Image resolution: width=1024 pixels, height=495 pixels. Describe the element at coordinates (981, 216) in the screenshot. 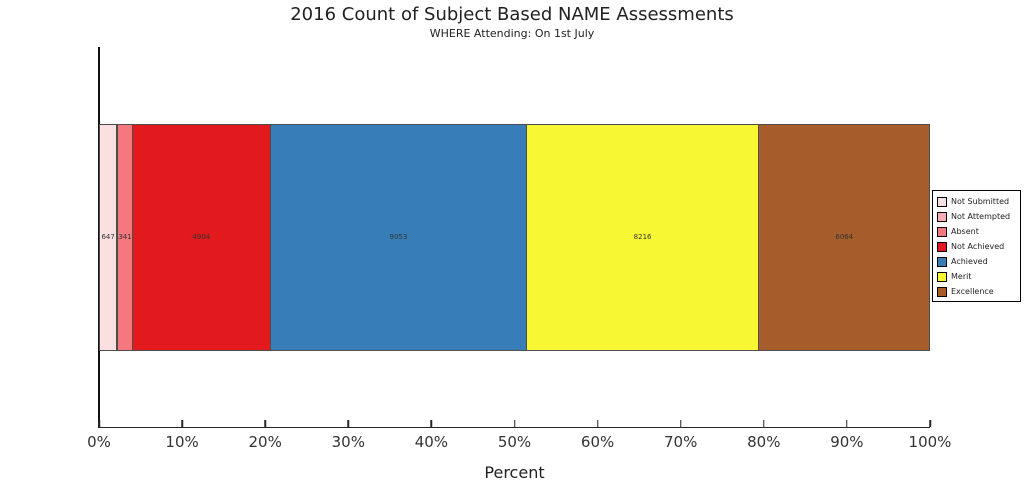

I see `legend-label: Not Attempted` at that location.